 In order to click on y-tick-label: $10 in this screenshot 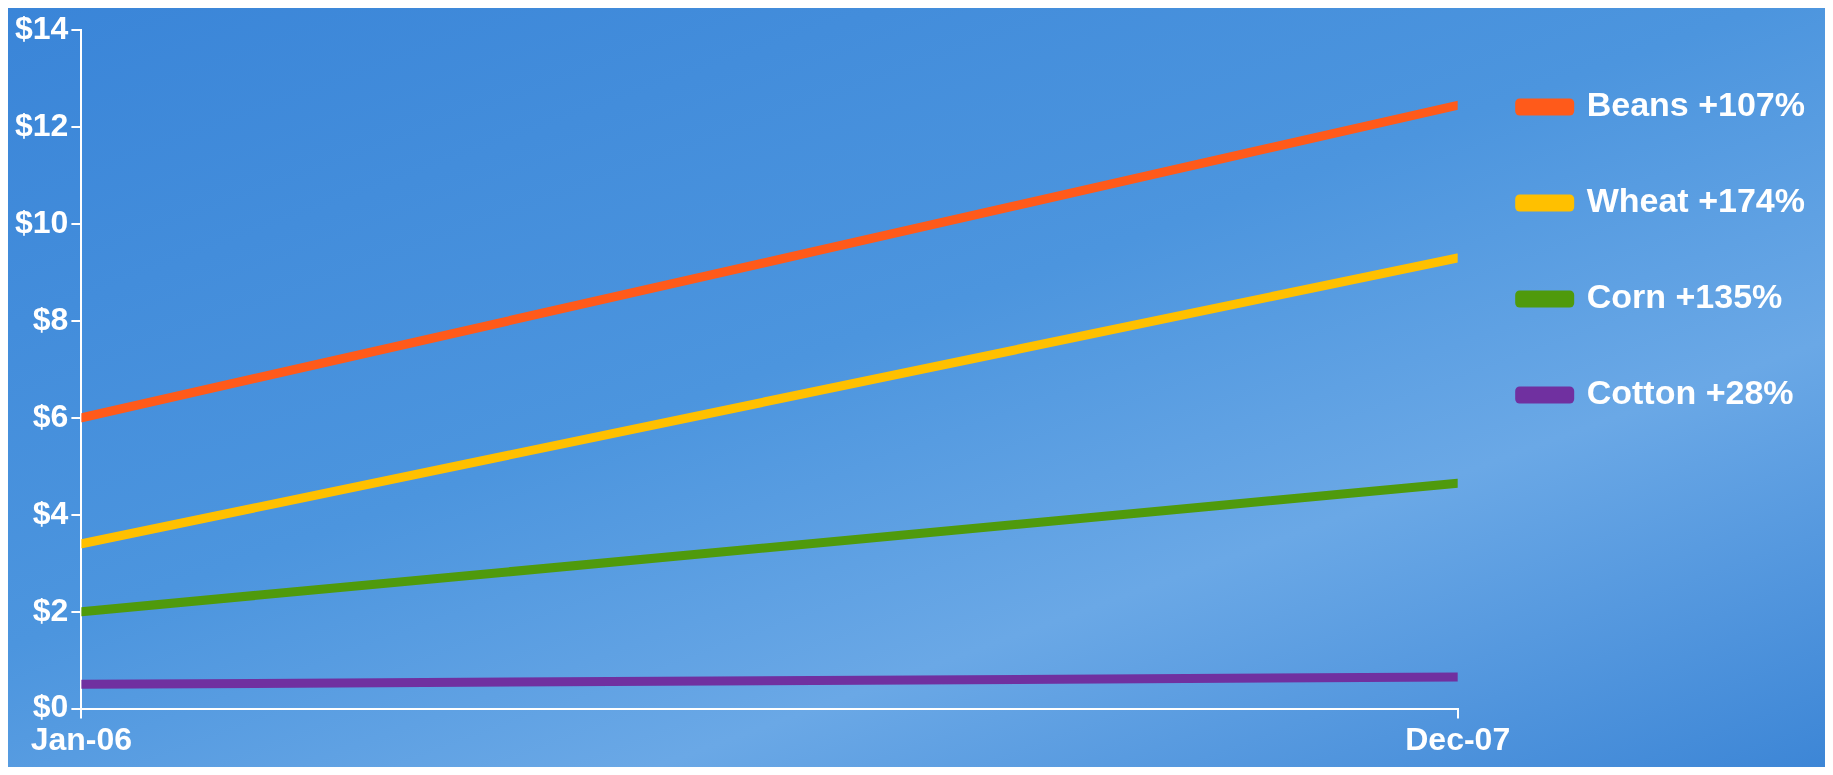, I will do `click(42, 221)`.